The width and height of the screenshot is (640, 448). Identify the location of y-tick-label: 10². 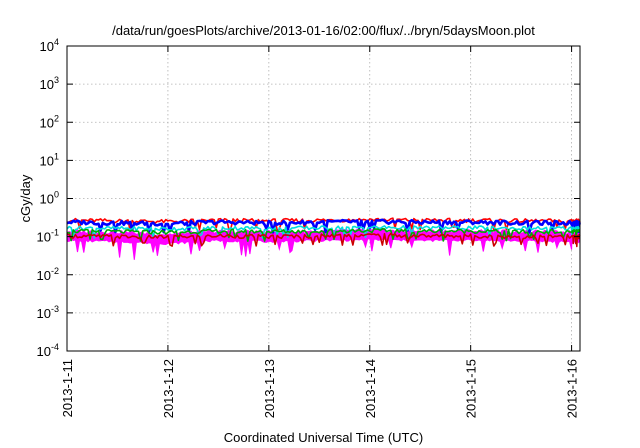
(49, 121).